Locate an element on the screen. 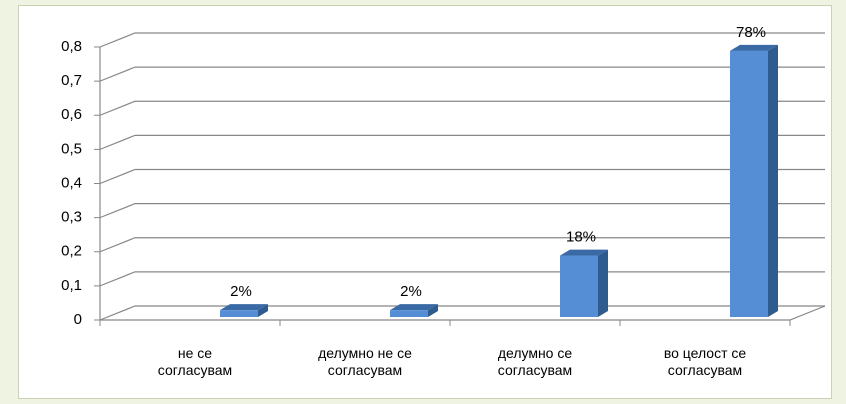 This screenshot has width=846, height=404. x-tick-label: во целост се согласувам is located at coordinates (705, 361).